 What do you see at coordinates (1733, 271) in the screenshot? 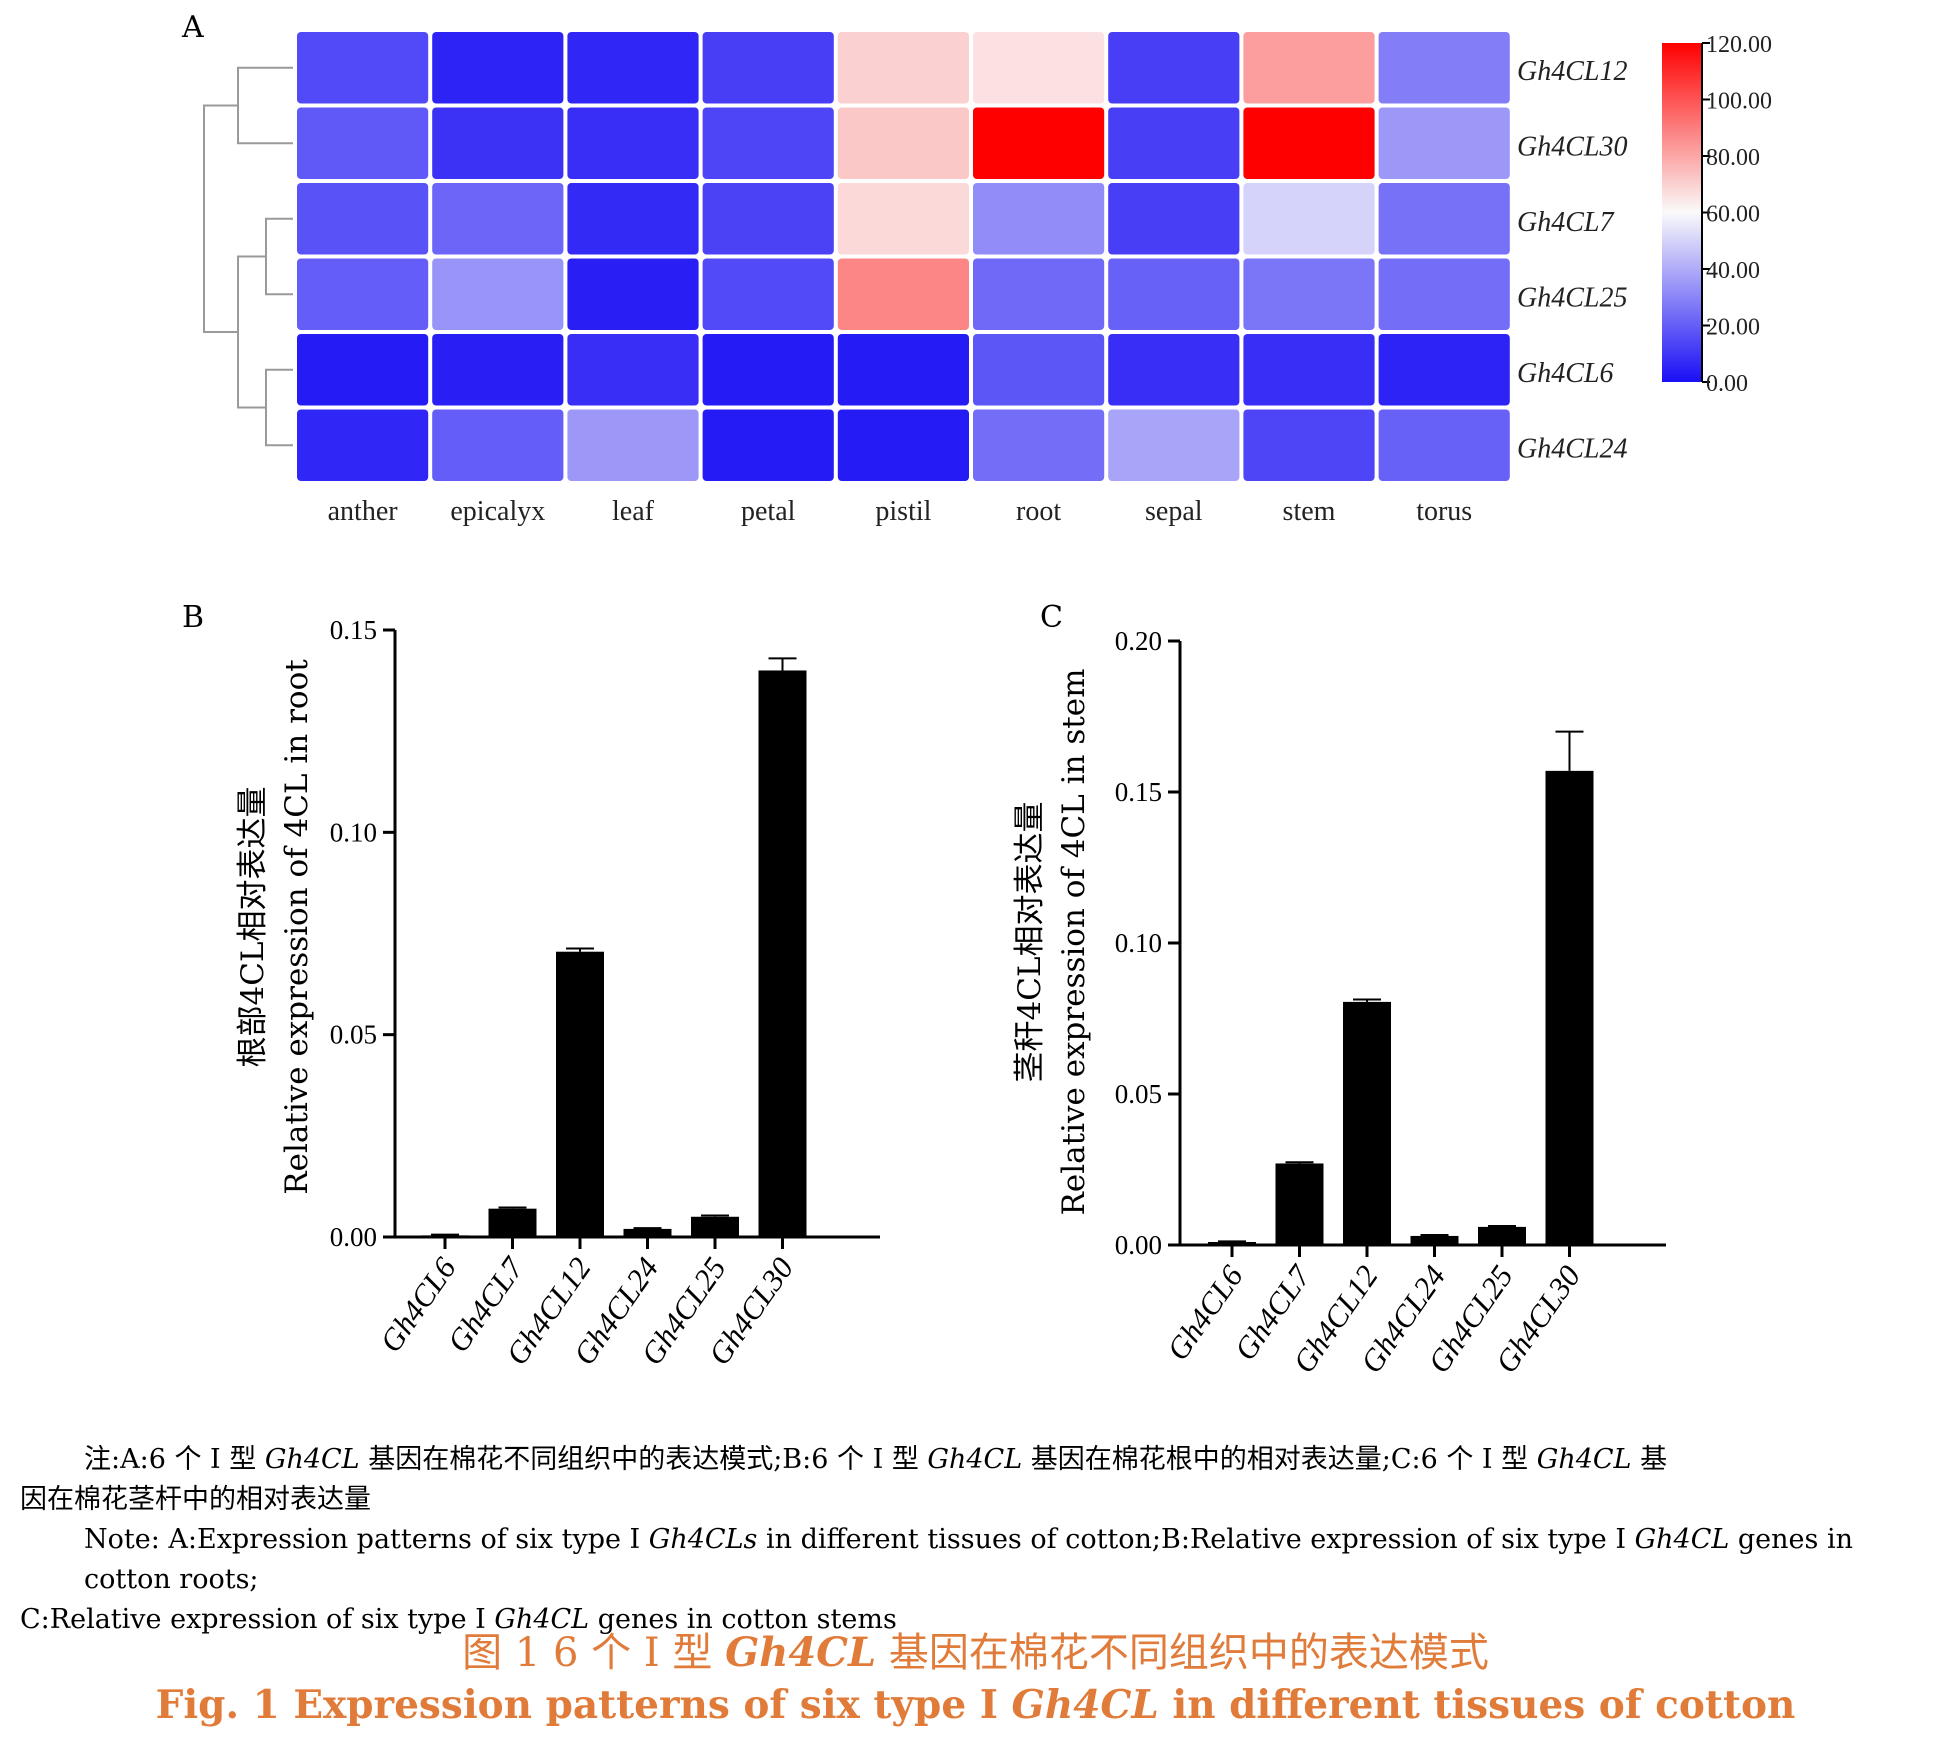
I see `colorbar-tick-label: 40.00` at bounding box center [1733, 271].